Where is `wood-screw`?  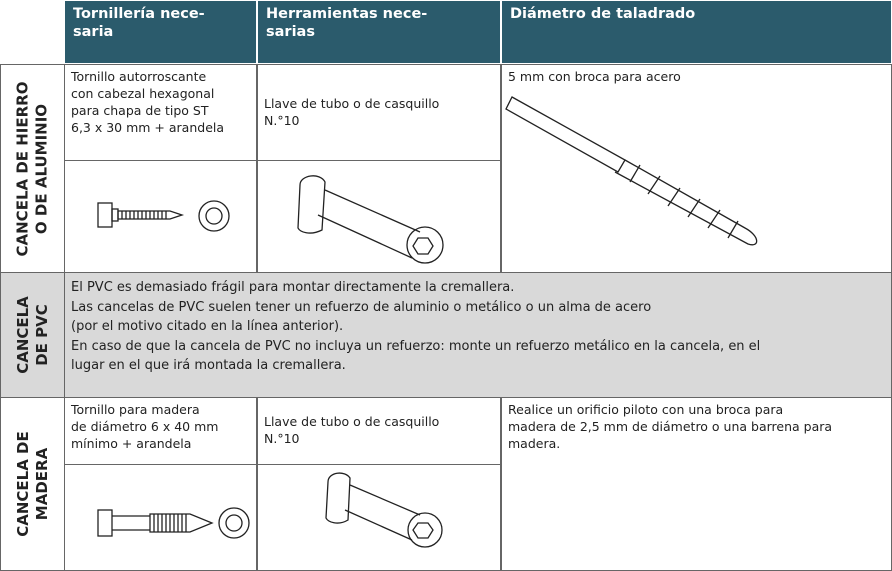 wood-screw is located at coordinates (173, 523).